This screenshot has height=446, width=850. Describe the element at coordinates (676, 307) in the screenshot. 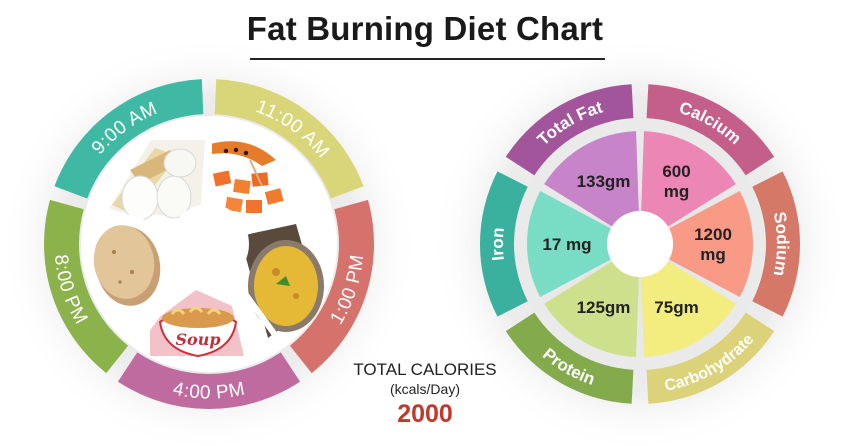

I see `nutrient-value-carbohydrate: 75gm` at that location.